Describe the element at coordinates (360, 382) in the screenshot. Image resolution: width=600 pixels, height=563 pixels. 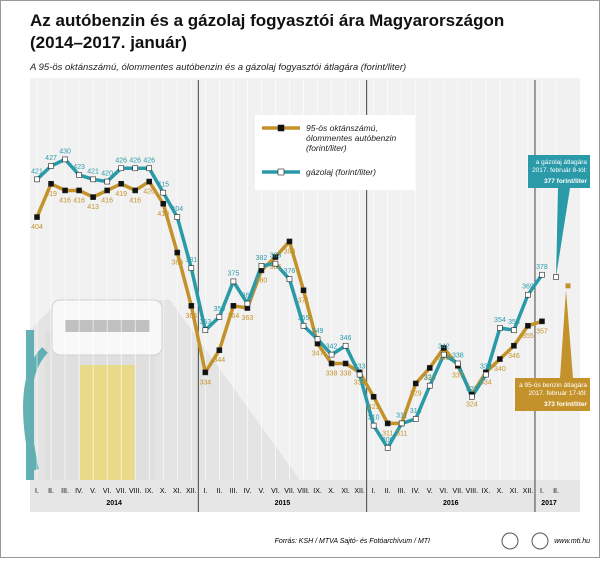
I see `data-label: 334` at that location.